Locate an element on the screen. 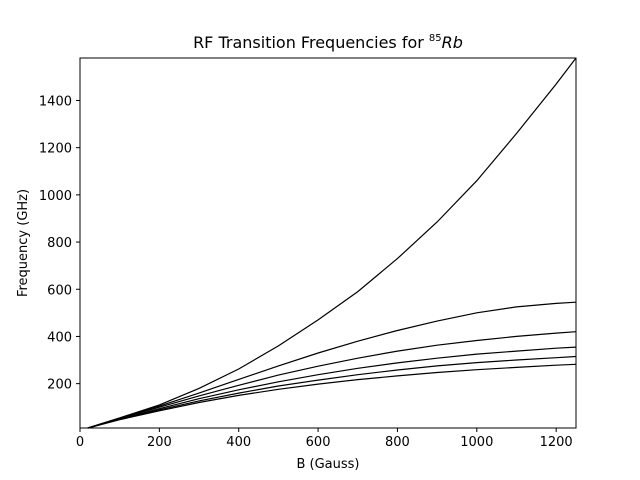 The image size is (640, 480). x-tick-label: 400 is located at coordinates (238, 442).